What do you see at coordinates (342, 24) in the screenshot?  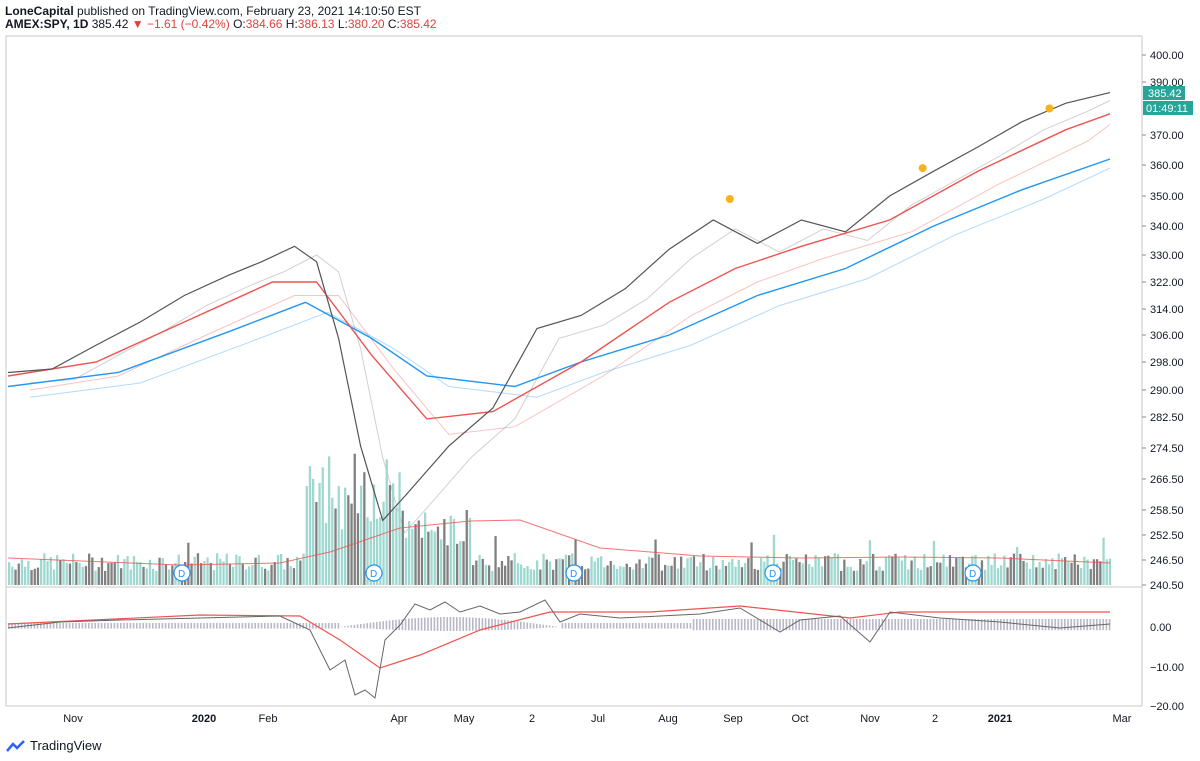 I see `low-label: L:` at bounding box center [342, 24].